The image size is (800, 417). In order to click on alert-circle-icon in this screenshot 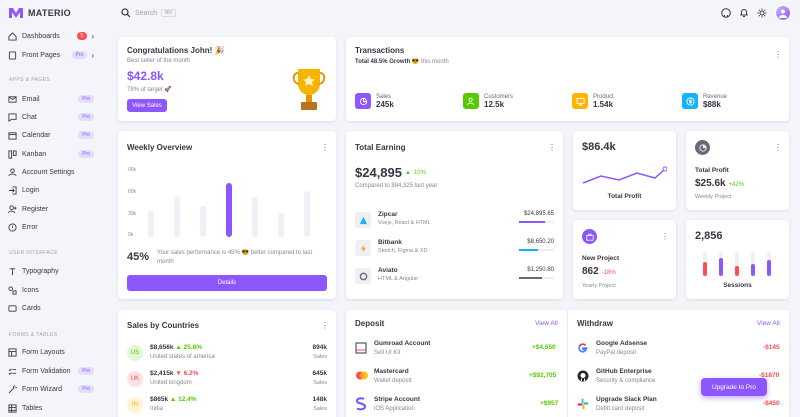, I will do `click(12, 227)`.